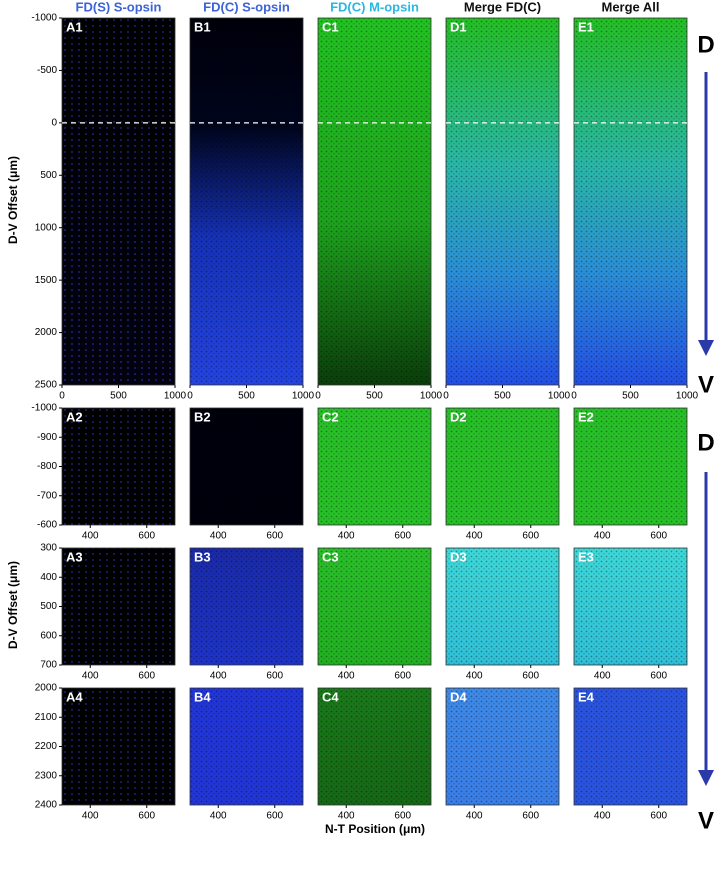 The width and height of the screenshot is (724, 875). Describe the element at coordinates (586, 556) in the screenshot. I see `panel-label: E3` at that location.